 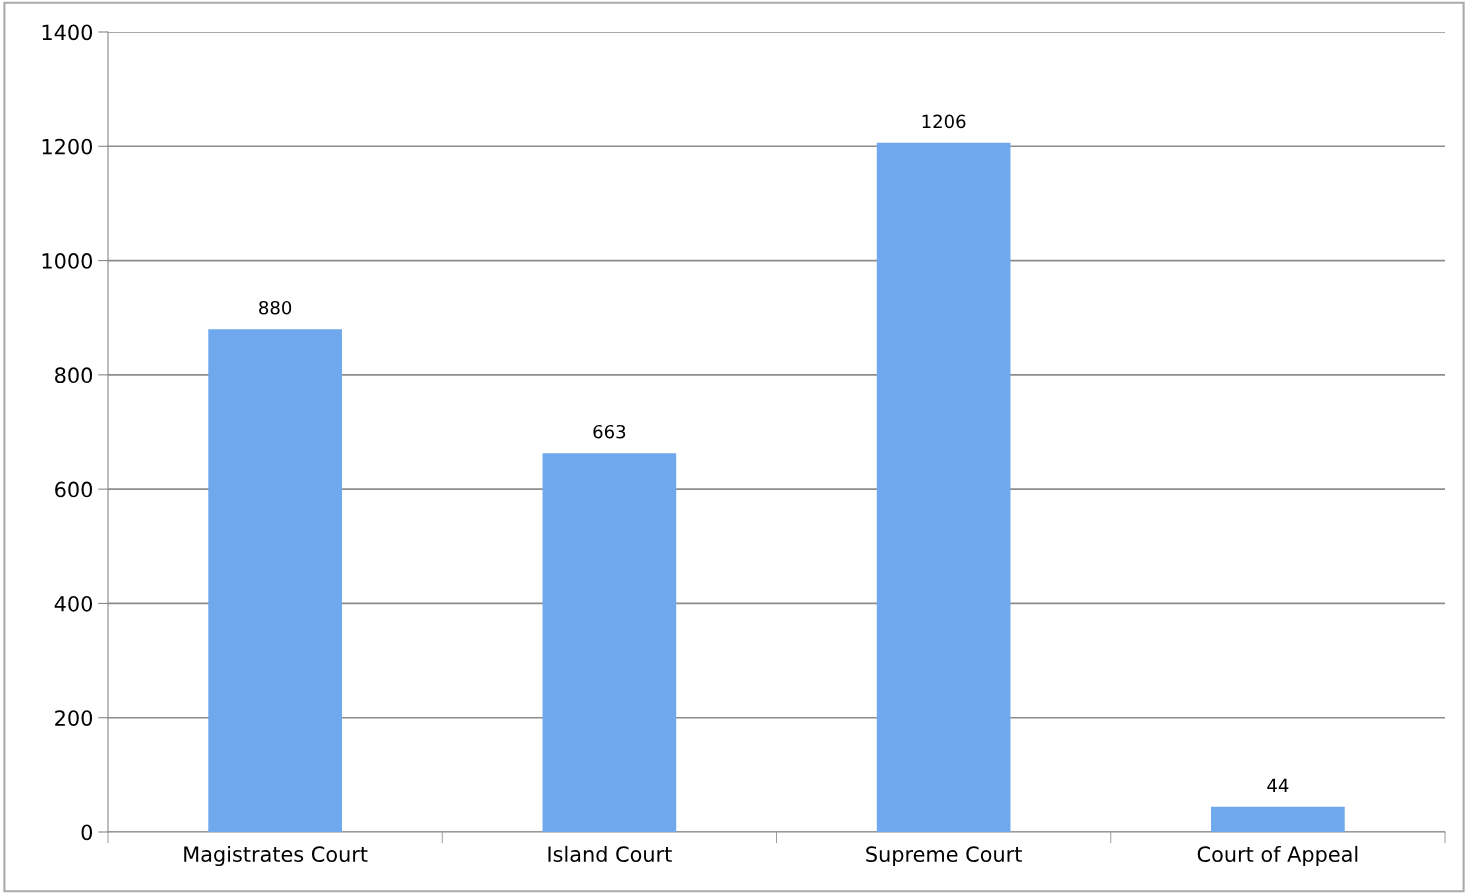 What do you see at coordinates (87, 832) in the screenshot?
I see `y-tick-label: 0` at bounding box center [87, 832].